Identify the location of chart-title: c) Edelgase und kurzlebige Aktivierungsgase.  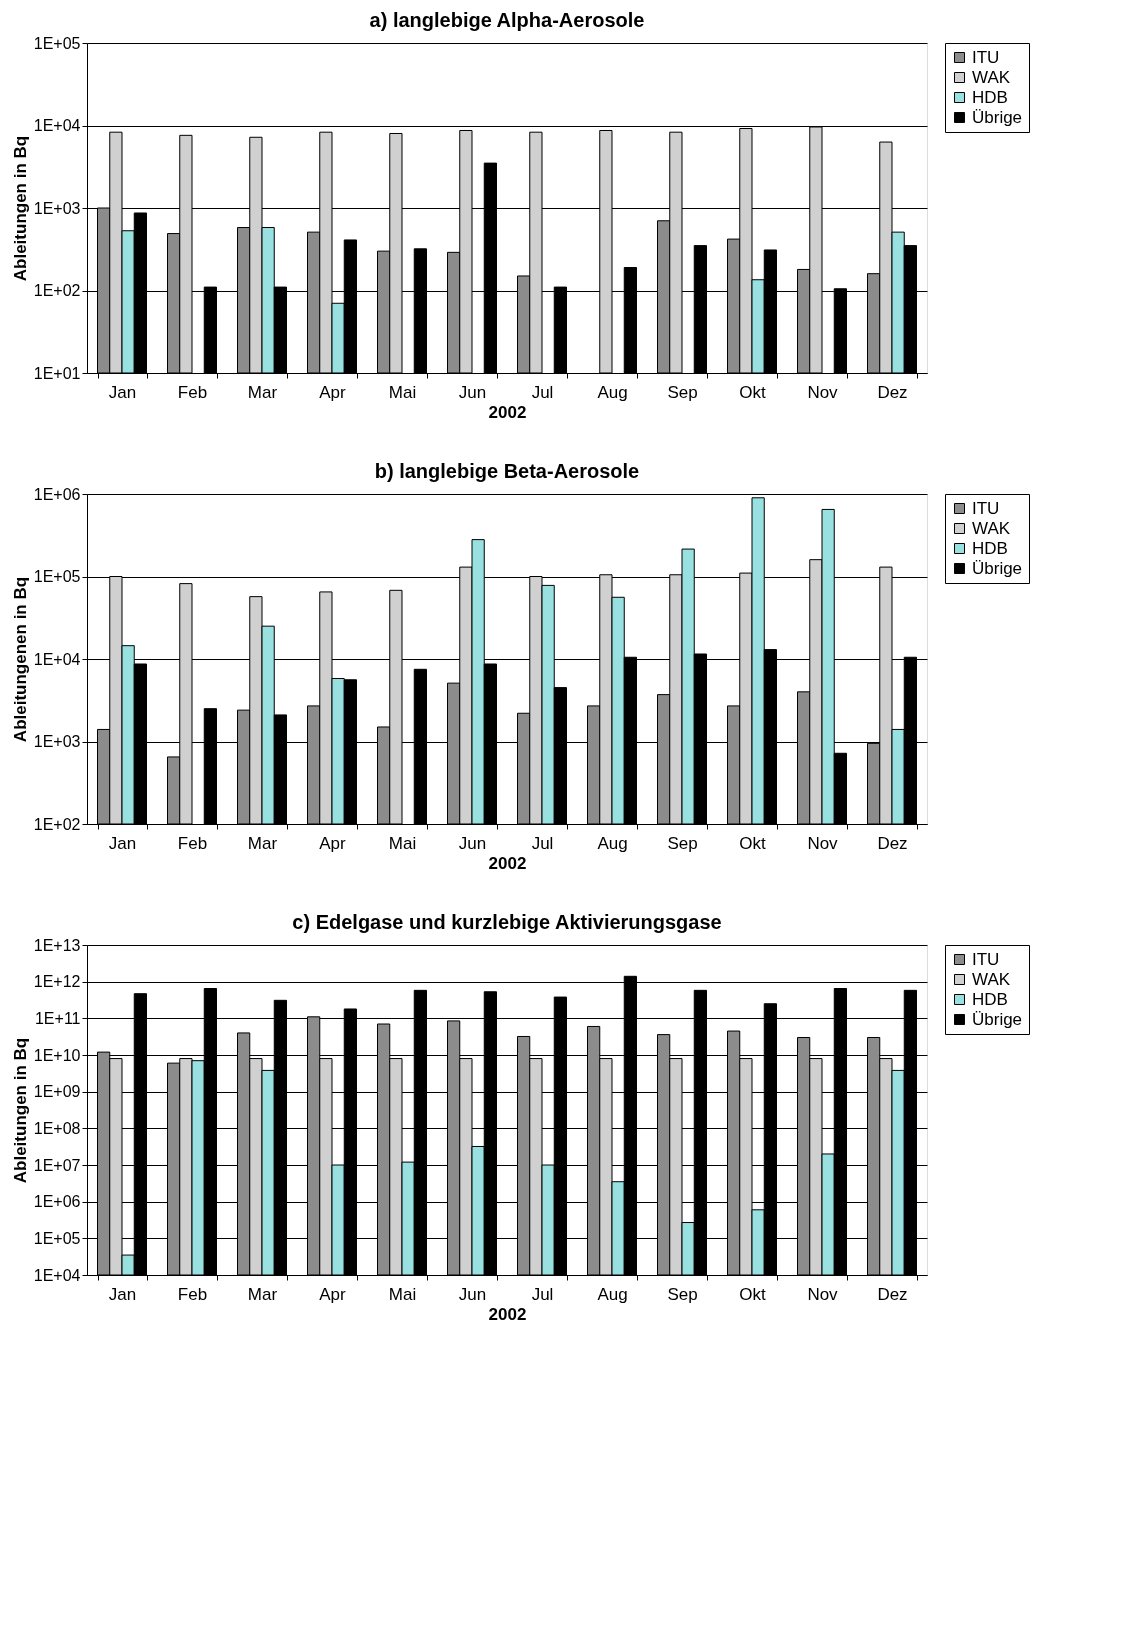
(507, 922).